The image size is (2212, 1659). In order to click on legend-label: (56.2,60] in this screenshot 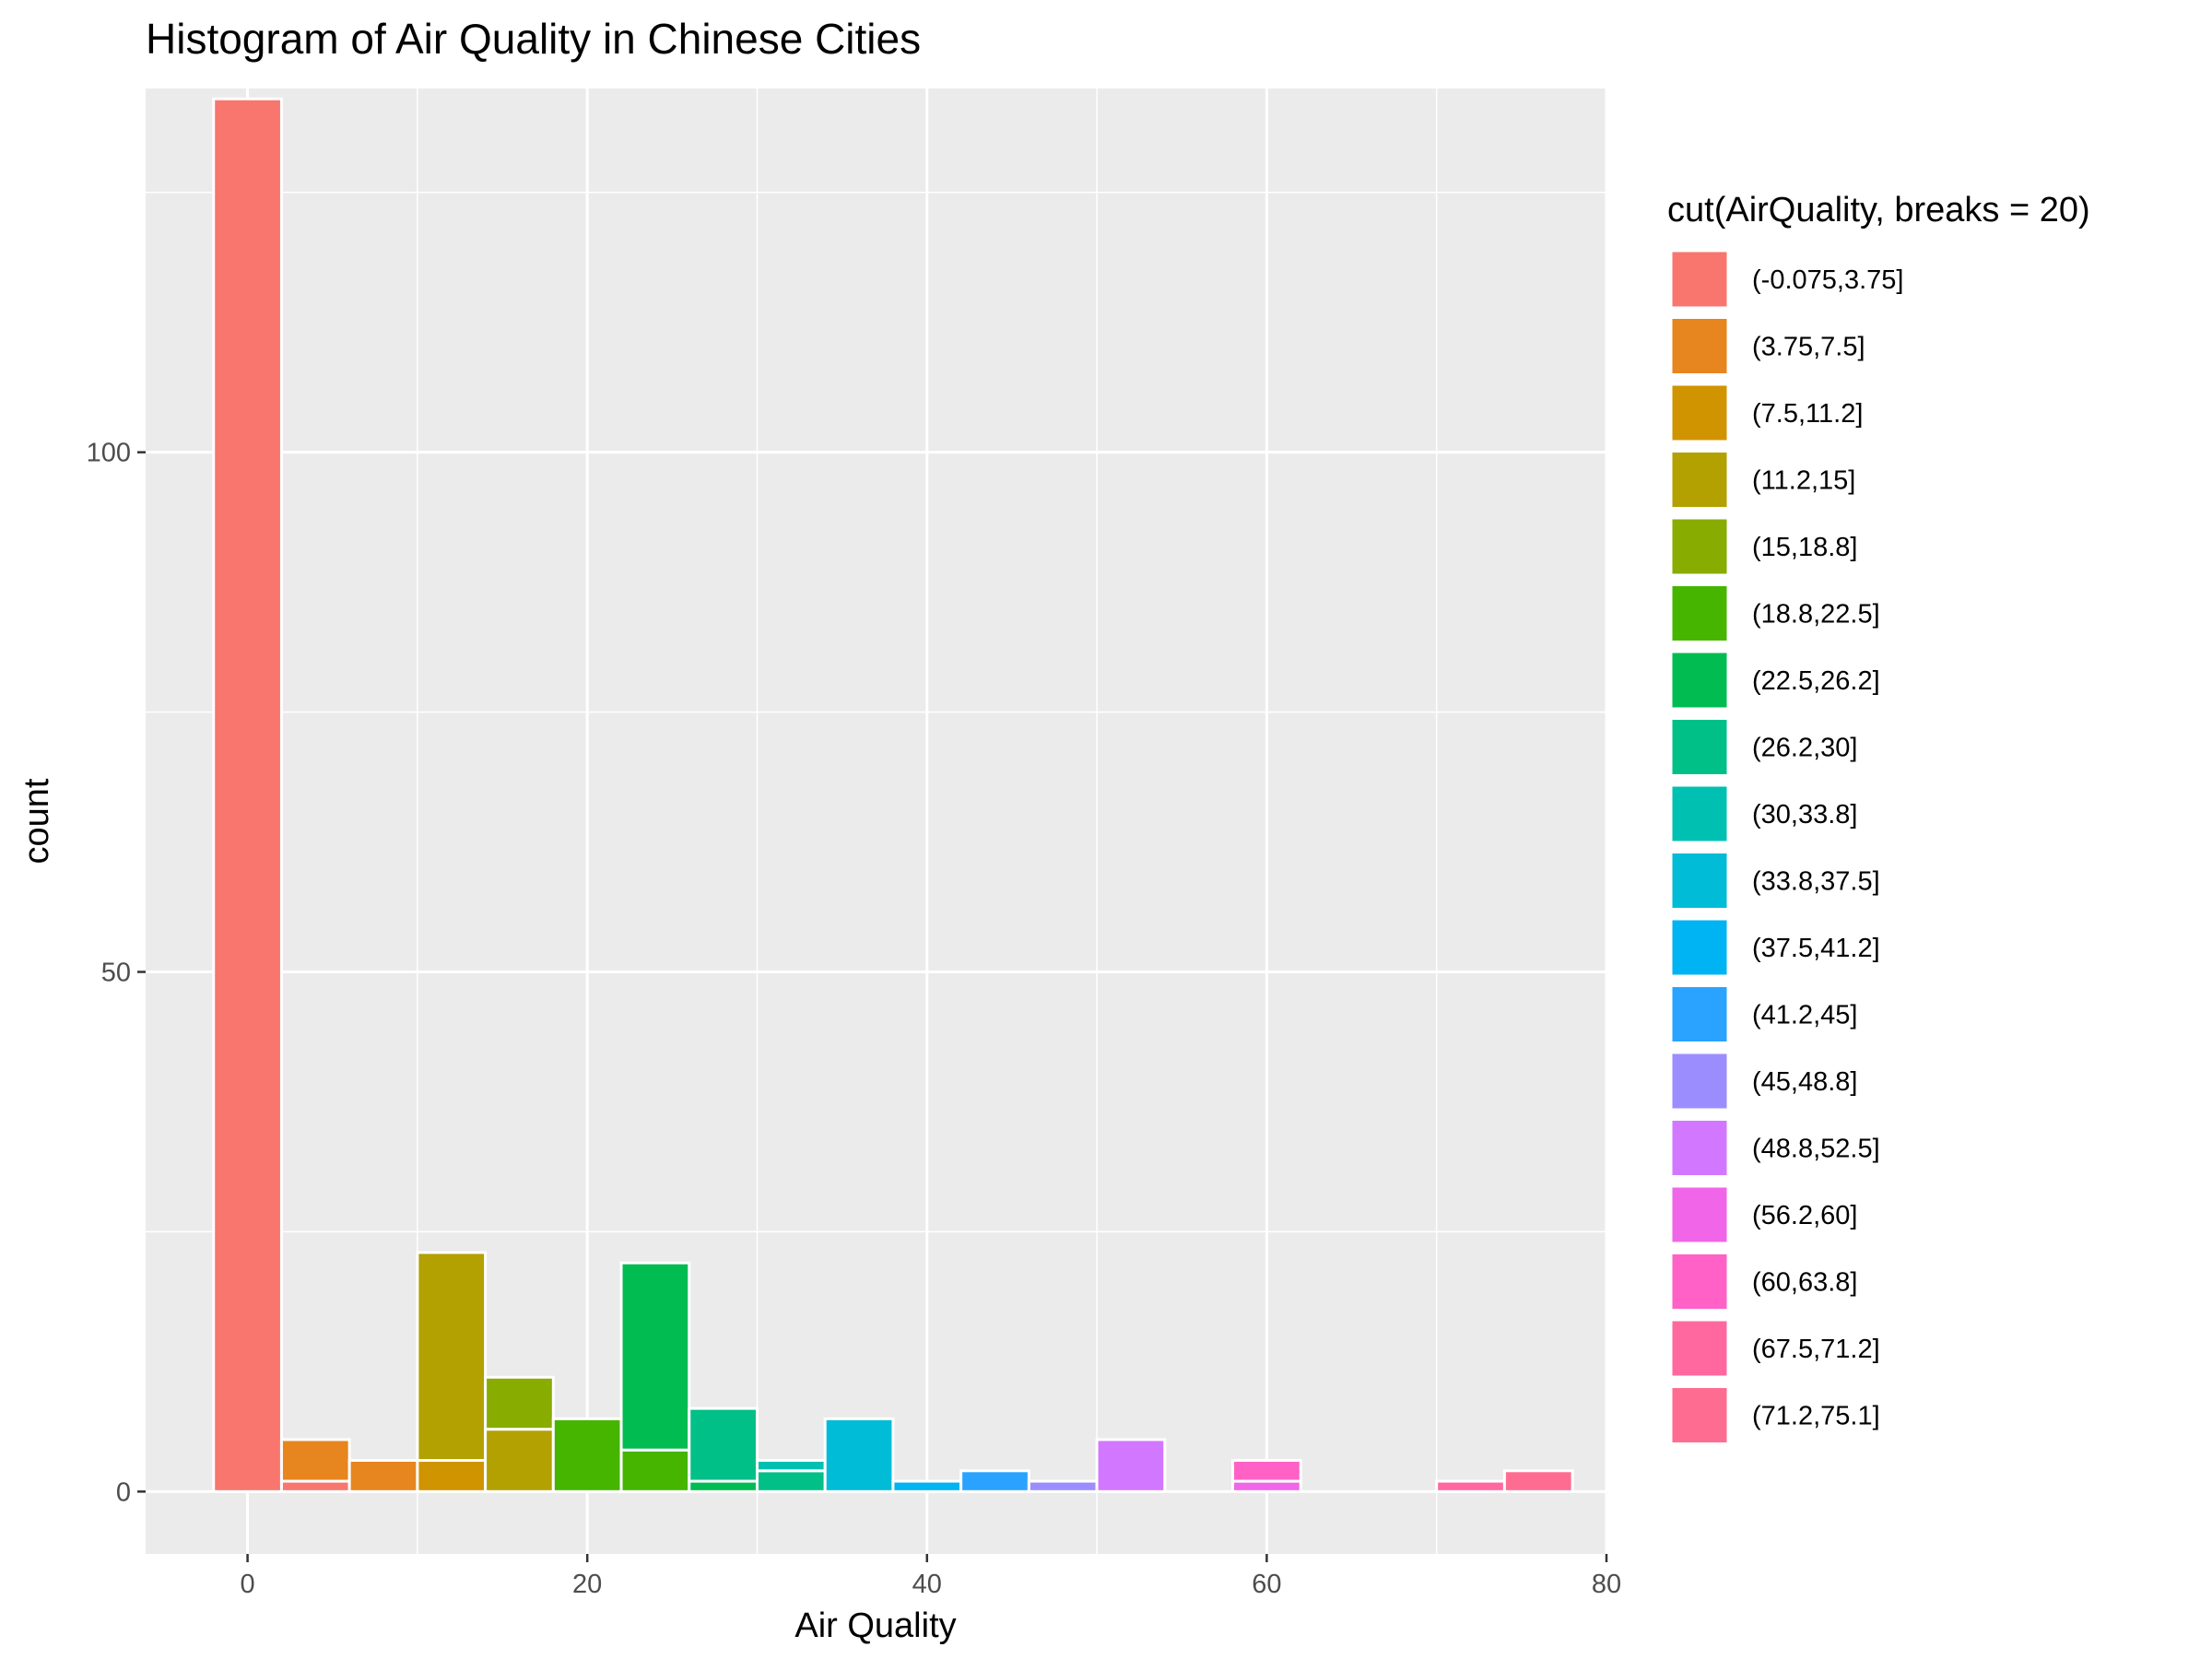, I will do `click(1804, 1215)`.